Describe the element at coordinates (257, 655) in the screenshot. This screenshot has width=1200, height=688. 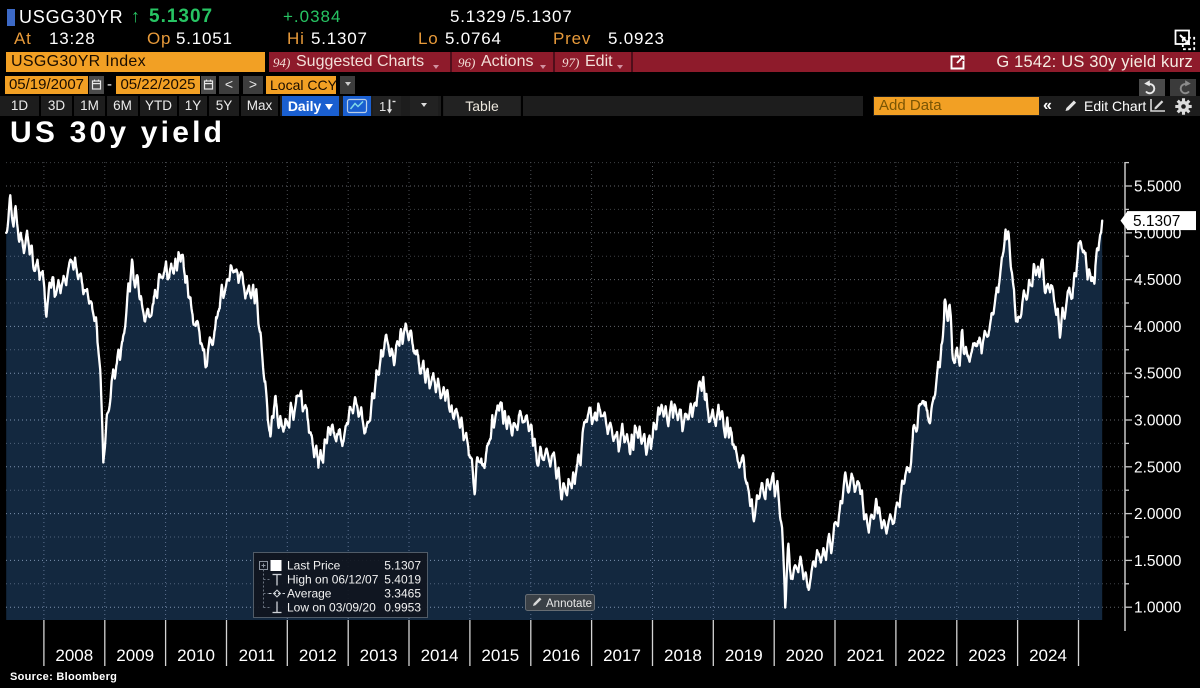
I see `svg-text: 2011` at that location.